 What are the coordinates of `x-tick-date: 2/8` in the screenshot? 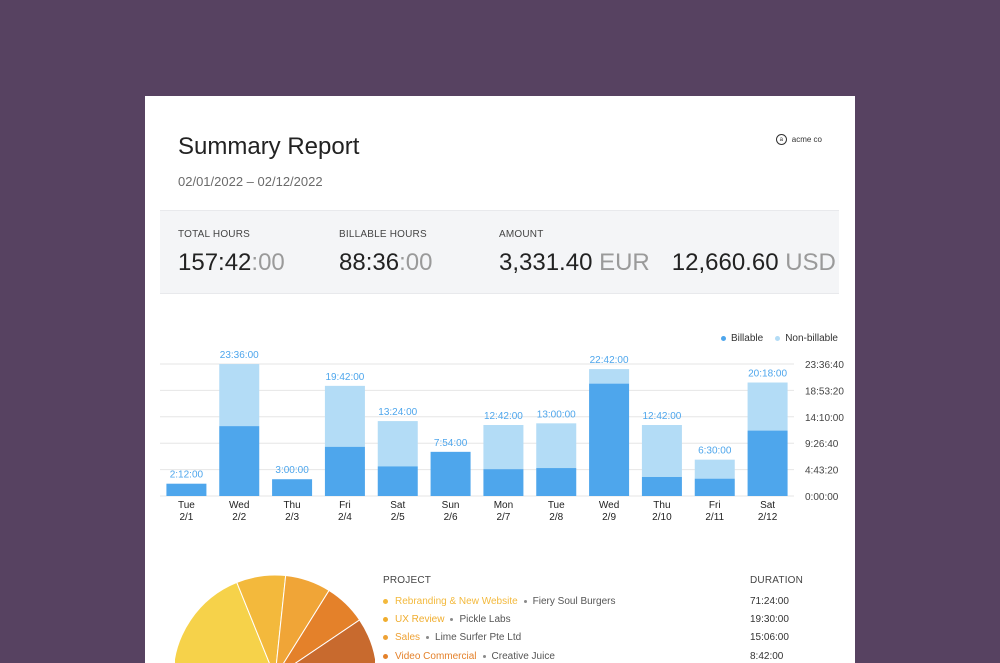 It's located at (556, 517).